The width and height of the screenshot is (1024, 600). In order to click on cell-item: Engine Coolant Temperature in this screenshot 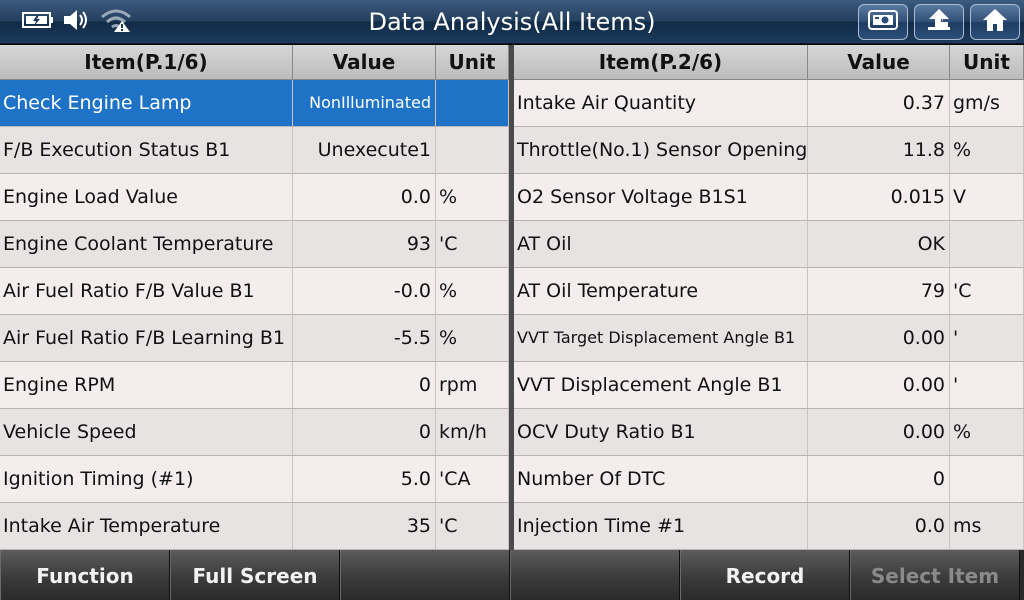, I will do `click(146, 244)`.